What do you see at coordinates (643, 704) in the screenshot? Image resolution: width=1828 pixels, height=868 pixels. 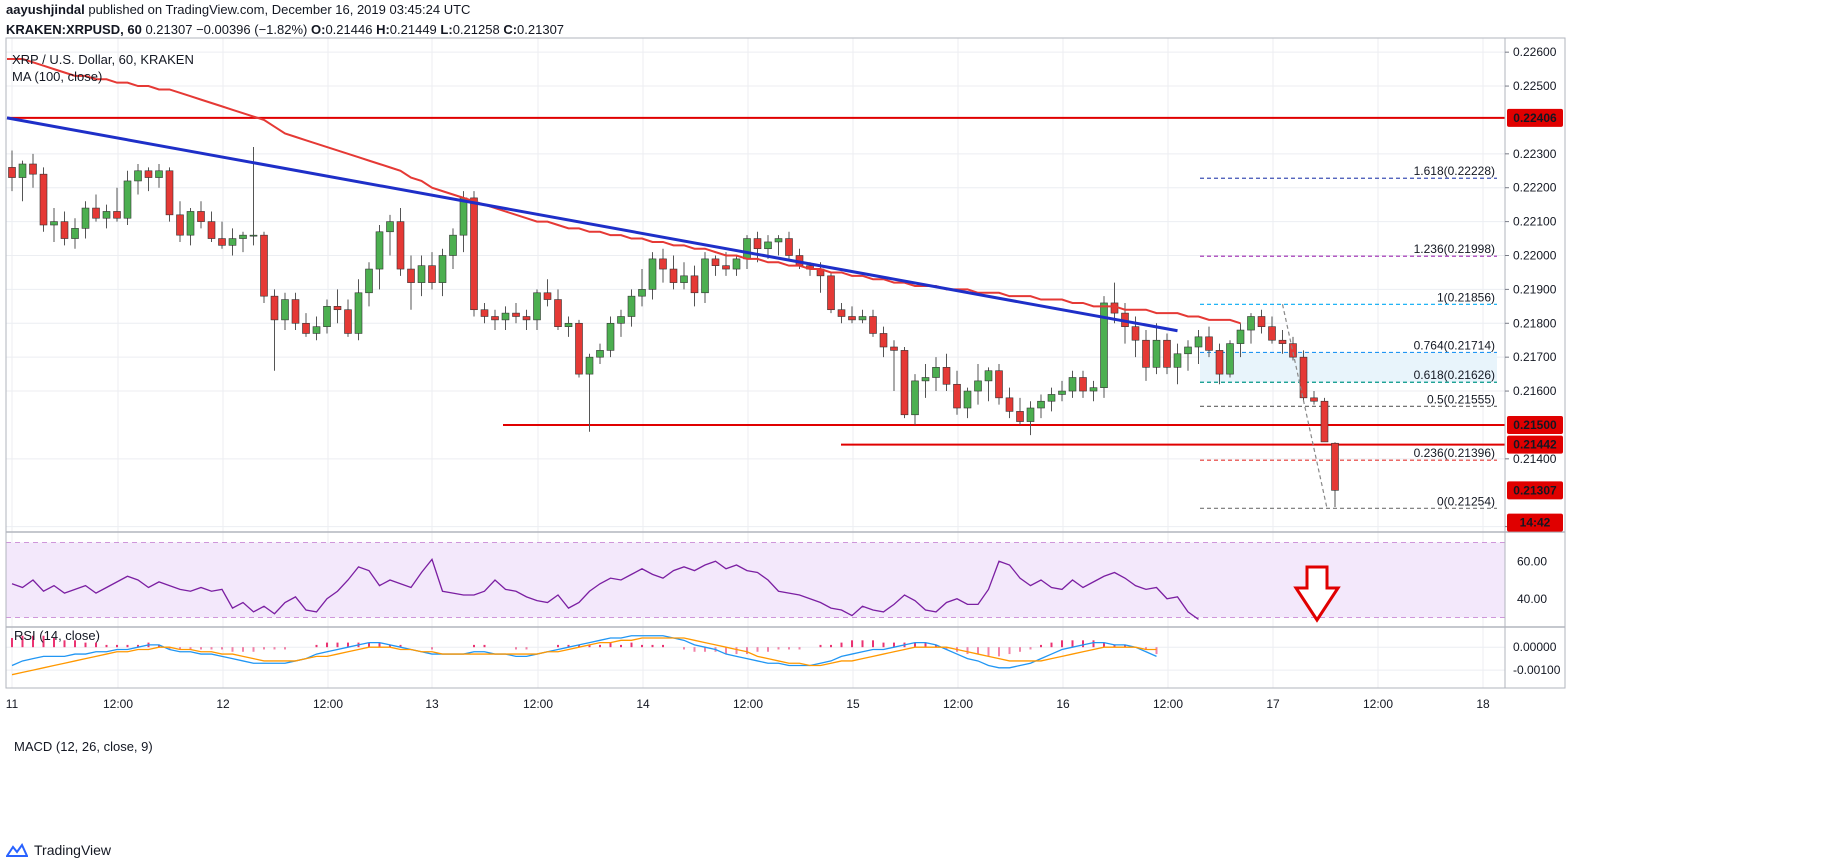 I see `x-tick-label: 14` at bounding box center [643, 704].